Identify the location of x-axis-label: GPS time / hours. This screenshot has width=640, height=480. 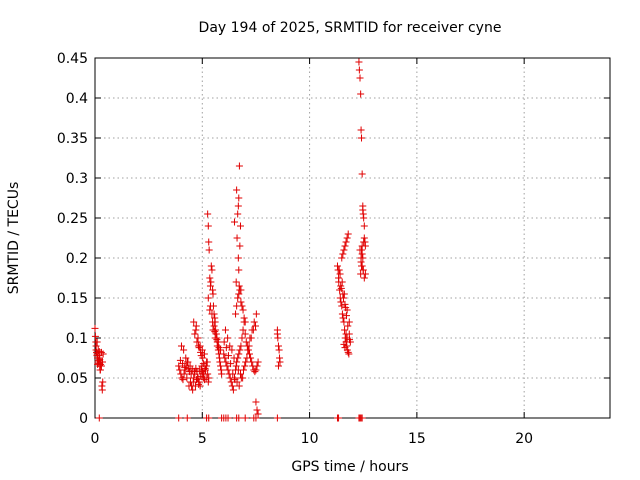
(349, 467).